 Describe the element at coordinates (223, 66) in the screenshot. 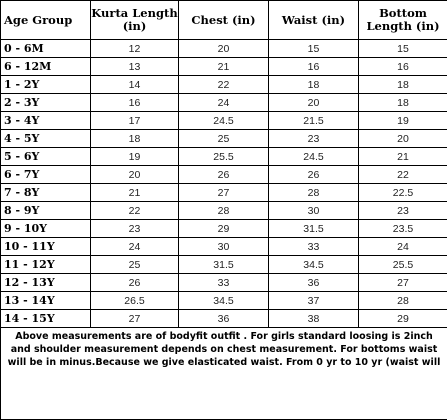

I see `chest-cell: 21` at that location.